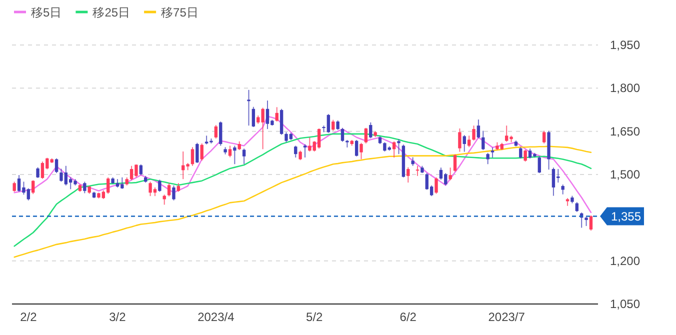 The width and height of the screenshot is (676, 335). I want to click on ref-label: 1,355, so click(622, 216).